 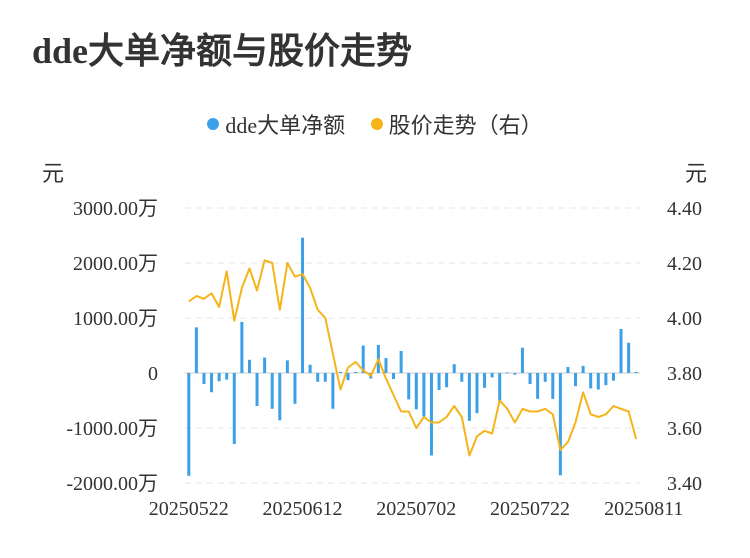 I want to click on y-right-tick-label: 4.00, so click(x=684, y=319).